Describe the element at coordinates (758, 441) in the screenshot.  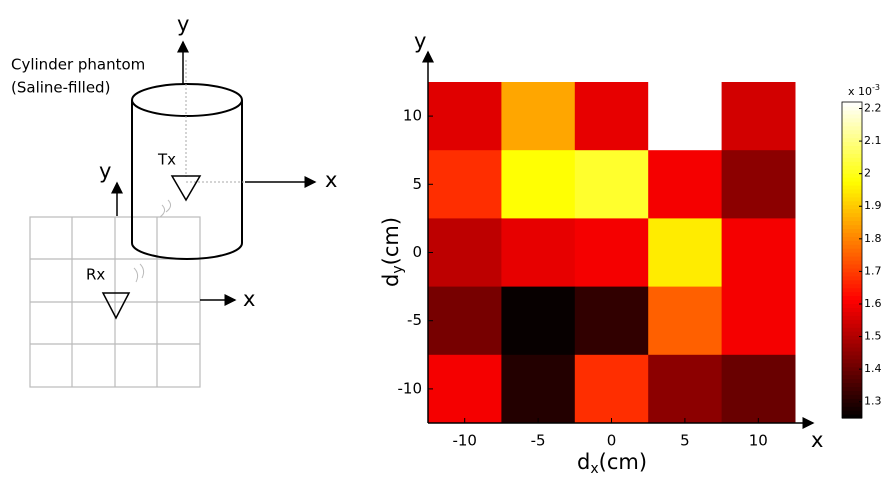
I see `x-tick-label: 10` at that location.